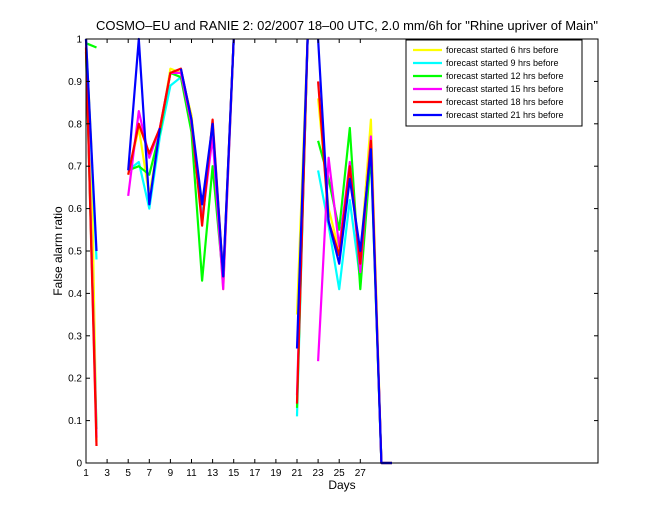 Image resolution: width=660 pixels, height=520 pixels. I want to click on y-tick-label: 0.8, so click(75, 124).